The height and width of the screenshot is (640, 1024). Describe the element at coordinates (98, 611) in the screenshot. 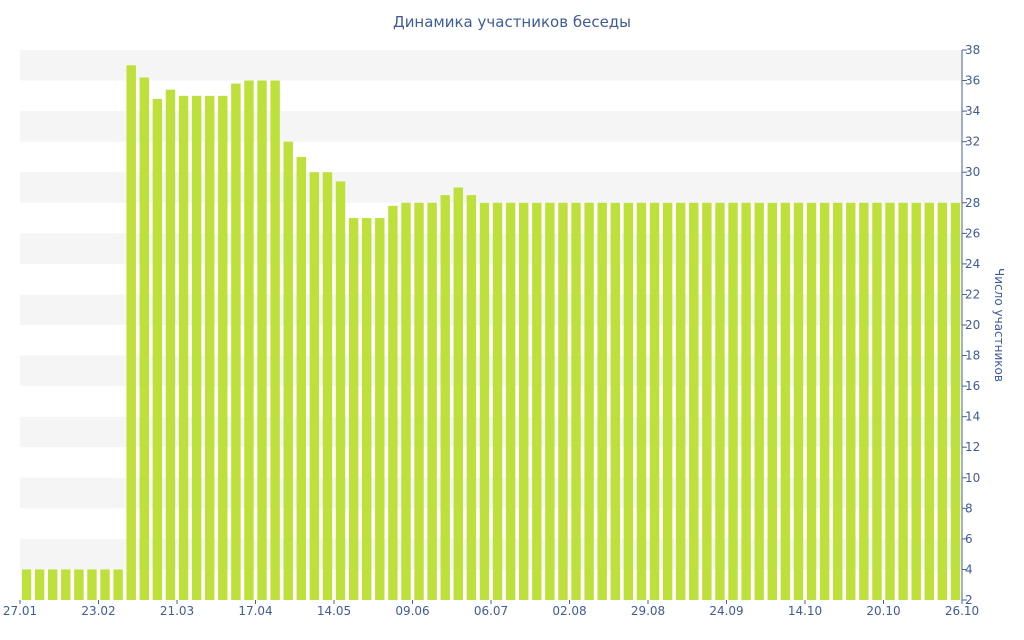

I see `x-tick-label: 23.02` at that location.